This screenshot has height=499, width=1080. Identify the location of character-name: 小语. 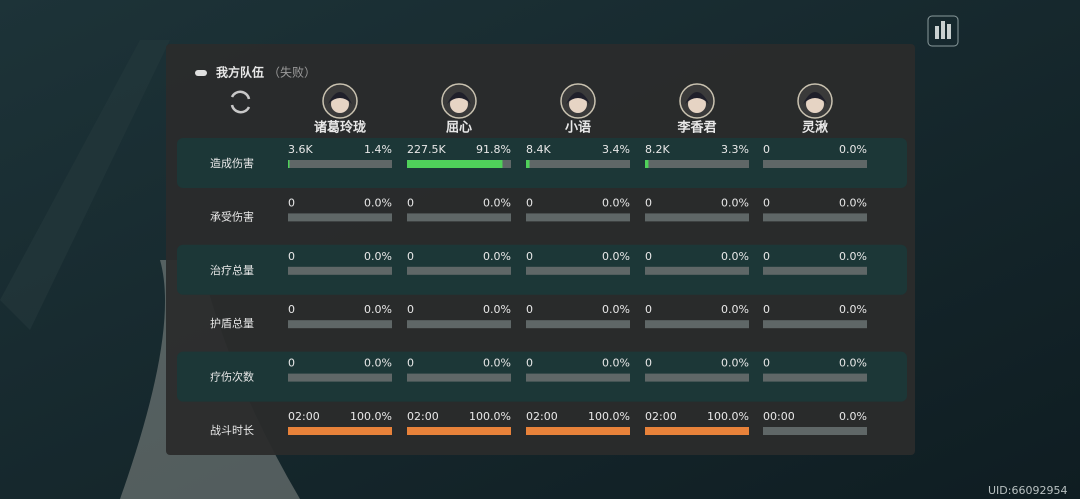
(578, 128).